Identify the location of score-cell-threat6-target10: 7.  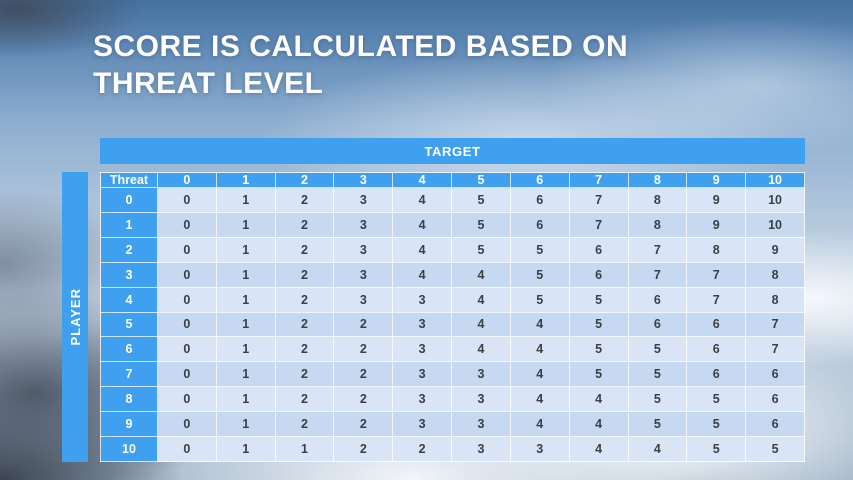
(775, 349).